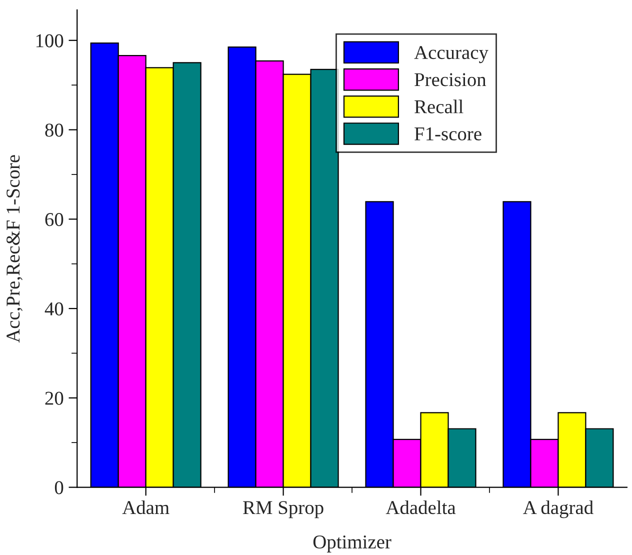 The height and width of the screenshot is (555, 632). Describe the element at coordinates (283, 509) in the screenshot. I see `x-tick-label: RM Sprop` at that location.